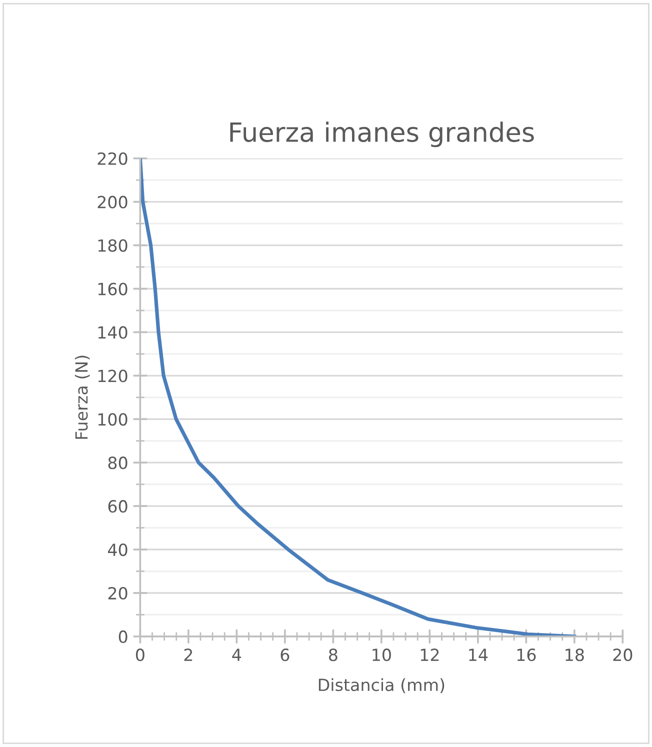  What do you see at coordinates (478, 654) in the screenshot?
I see `x-tick-label: 14` at bounding box center [478, 654].